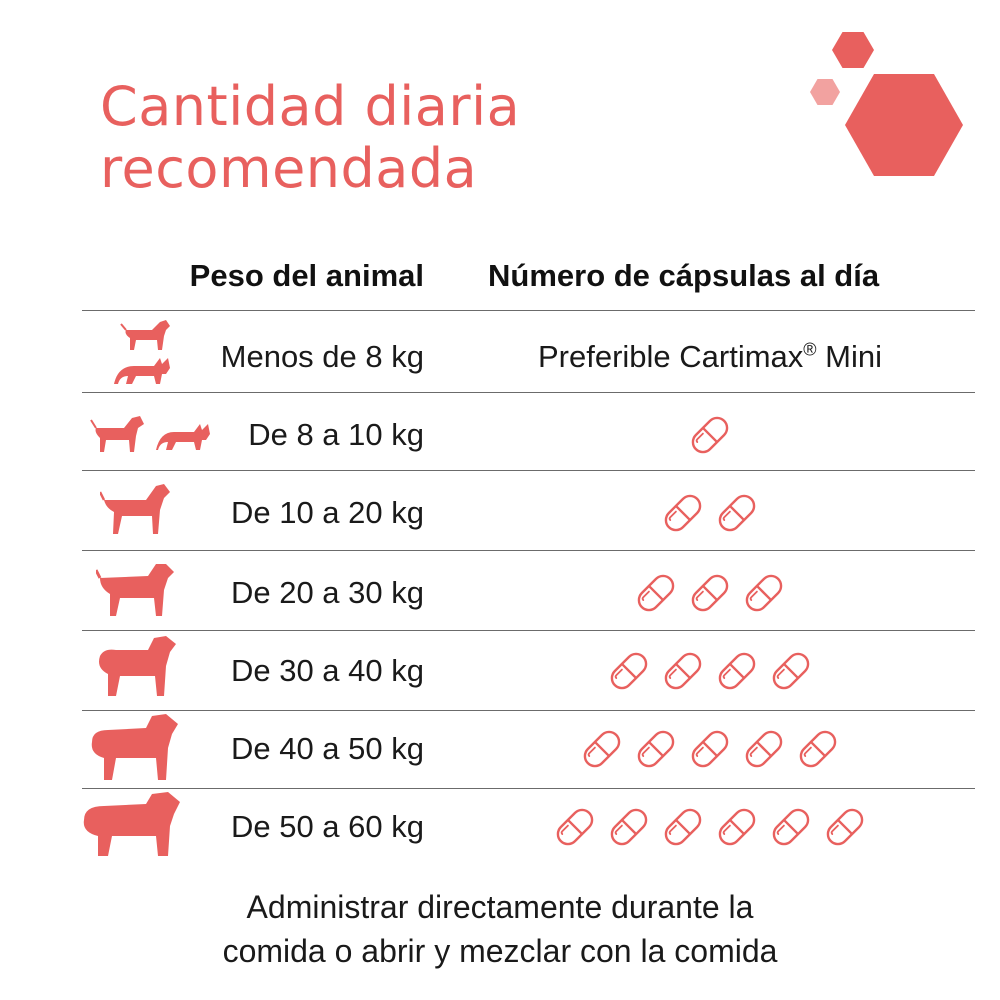 The image size is (1000, 1000). What do you see at coordinates (327, 670) in the screenshot?
I see `weight-label: De 30 a 40 kg` at bounding box center [327, 670].